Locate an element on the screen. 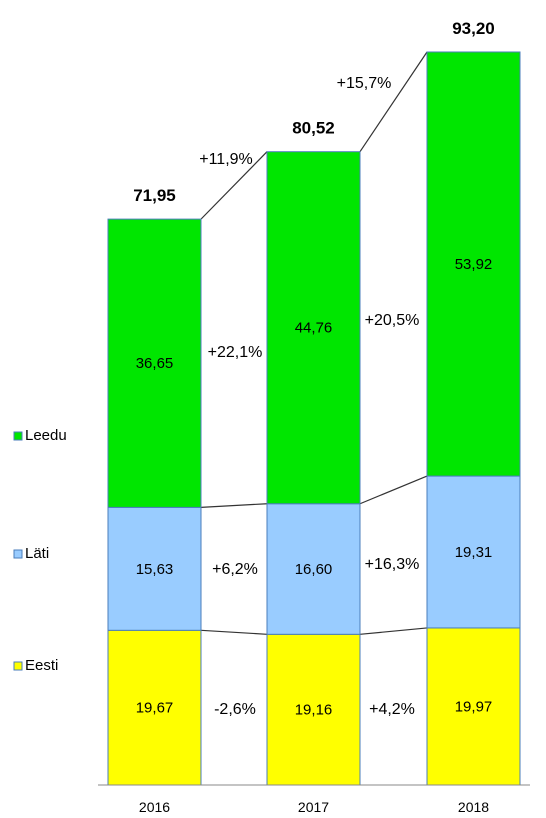  total-label-2016: 71,95 is located at coordinates (154, 195).